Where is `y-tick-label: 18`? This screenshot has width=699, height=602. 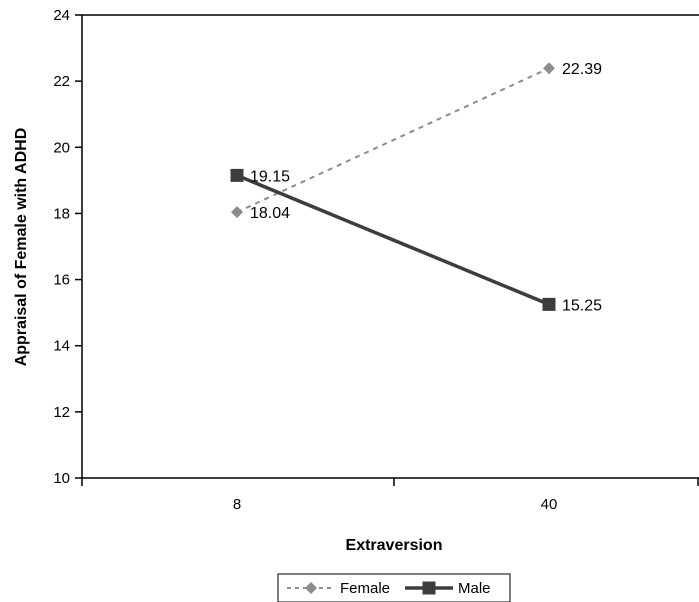
y-tick-label: 18 is located at coordinates (61, 213).